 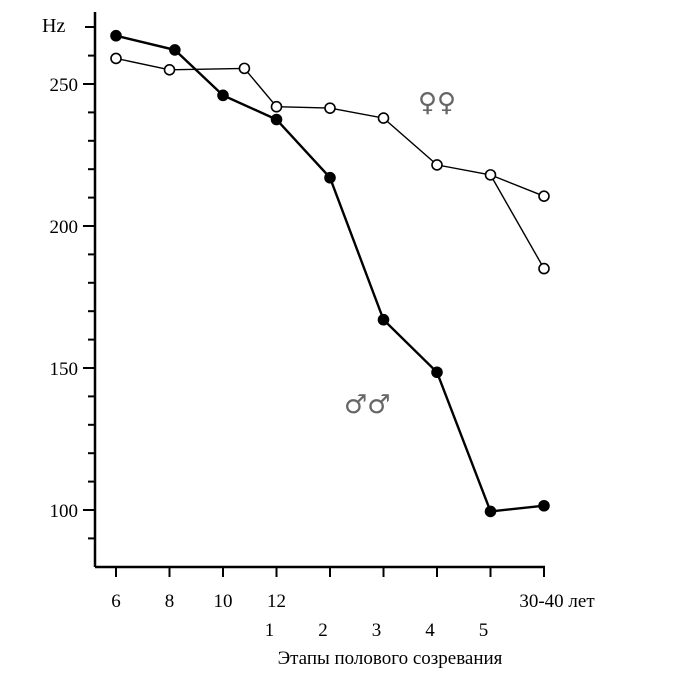 What do you see at coordinates (64, 369) in the screenshot?
I see `y-tick-label: 150` at bounding box center [64, 369].